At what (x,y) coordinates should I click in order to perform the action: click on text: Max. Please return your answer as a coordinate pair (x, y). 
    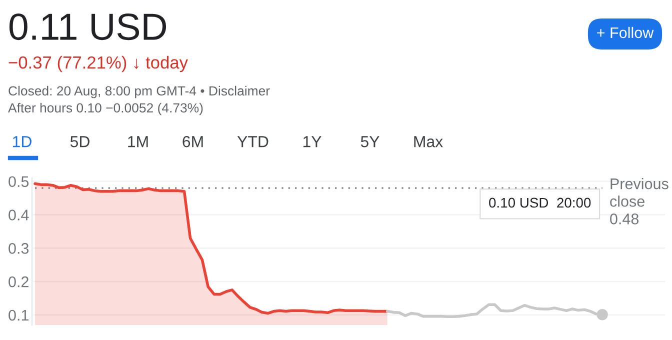
    Looking at the image, I should click on (428, 142).